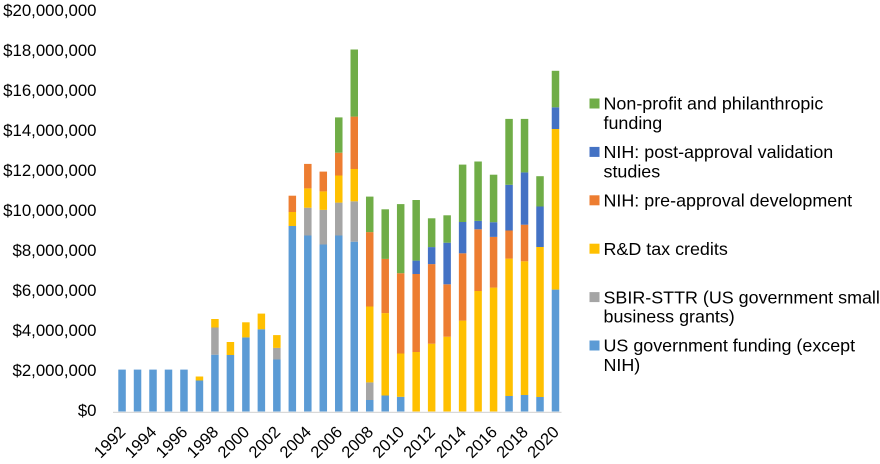  What do you see at coordinates (669, 317) in the screenshot?
I see `svg-text: business grants)` at bounding box center [669, 317].